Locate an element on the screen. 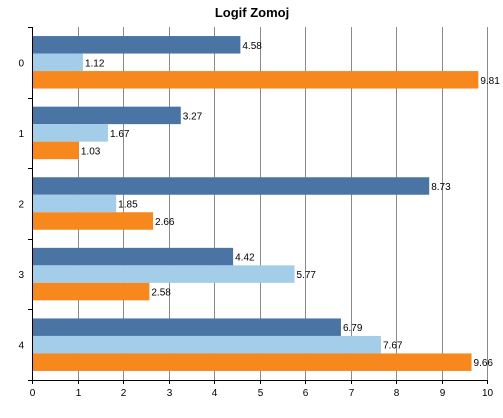 This screenshot has width=503, height=418. x-tick-label: 5 is located at coordinates (261, 393).